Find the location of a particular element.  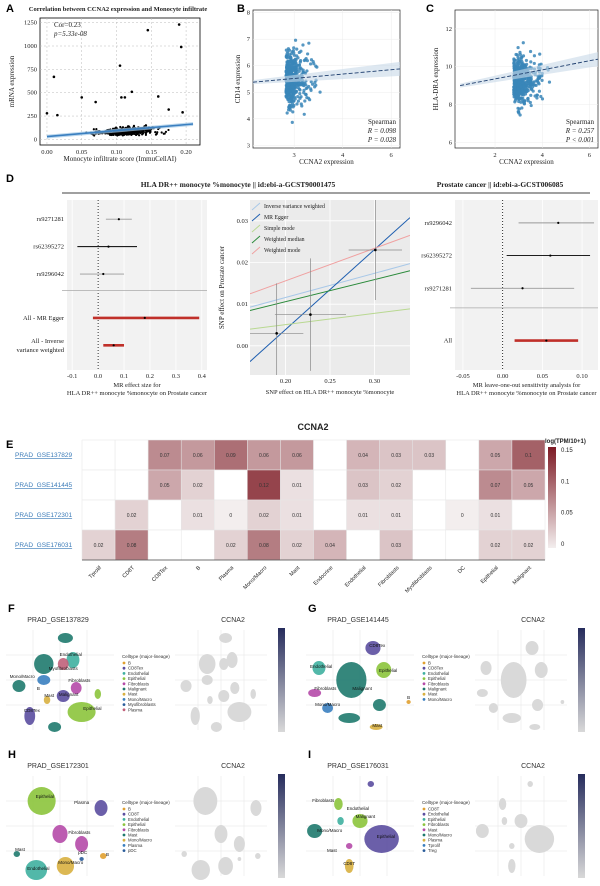

x-tick-label: 0.30 is located at coordinates (374, 381).